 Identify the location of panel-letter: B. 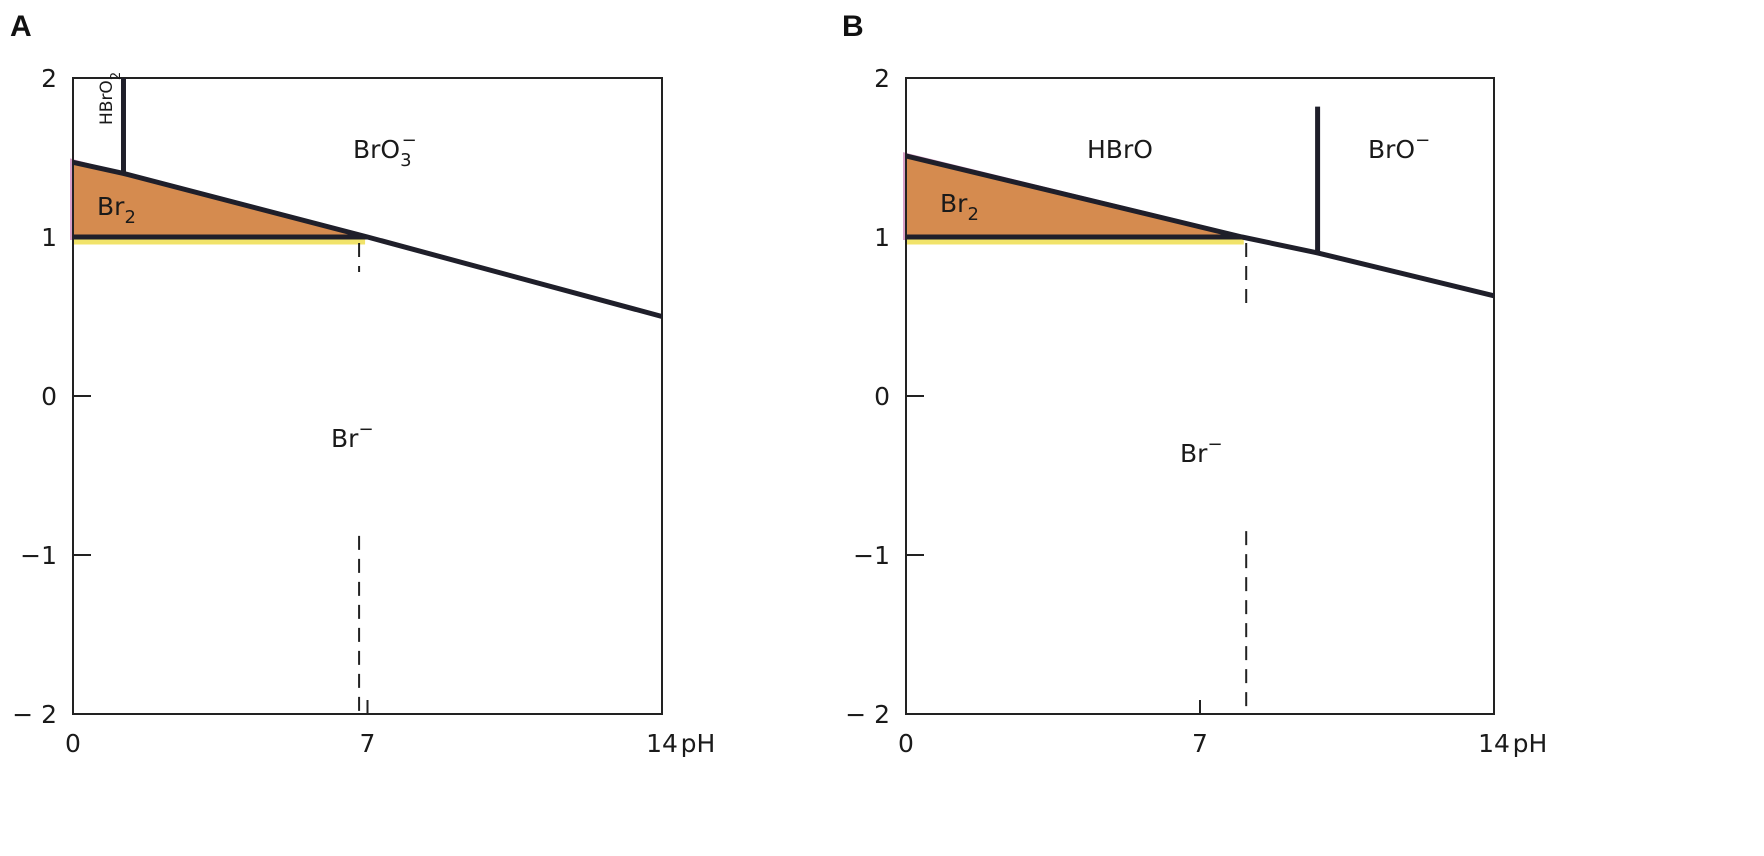
(853, 26).